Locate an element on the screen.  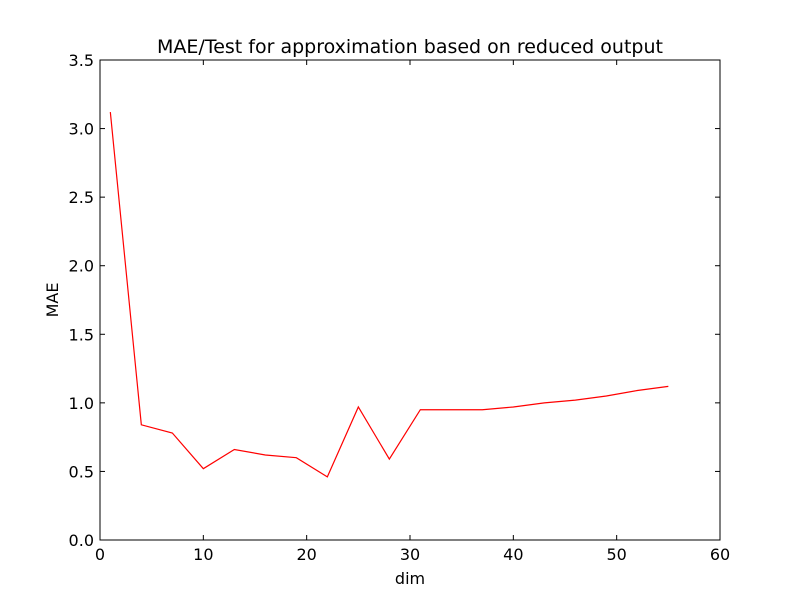
x-tick-label: 10 is located at coordinates (203, 554).